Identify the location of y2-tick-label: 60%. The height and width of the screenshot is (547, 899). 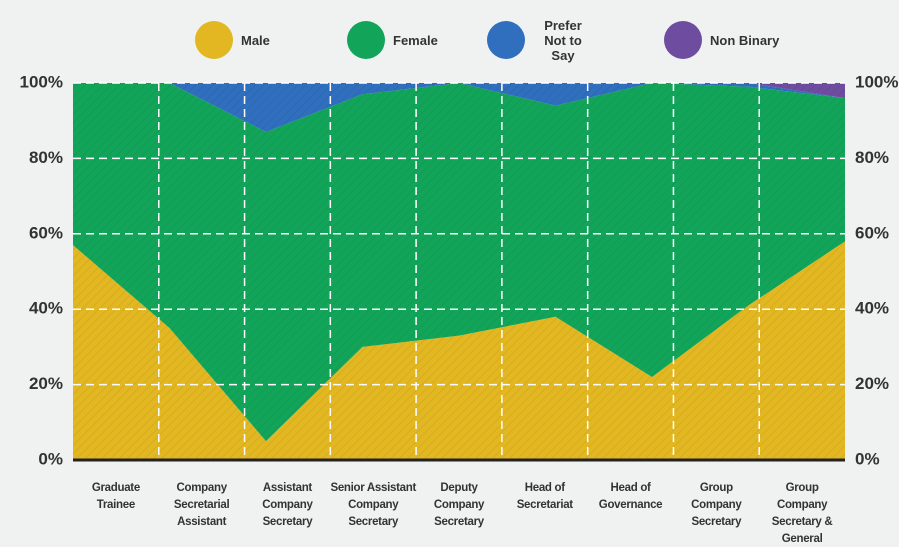
(872, 232).